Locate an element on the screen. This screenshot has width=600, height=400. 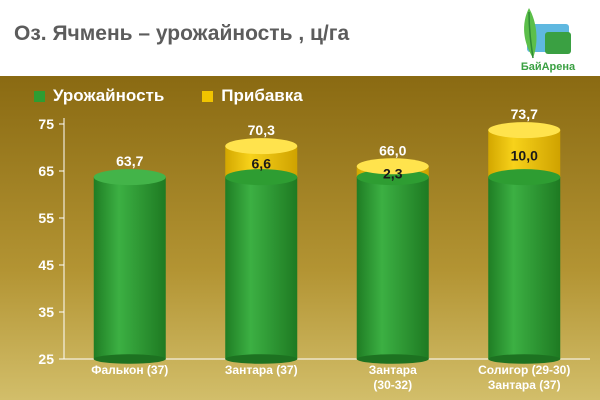
y-tick-label-4: 65 is located at coordinates (46, 171).